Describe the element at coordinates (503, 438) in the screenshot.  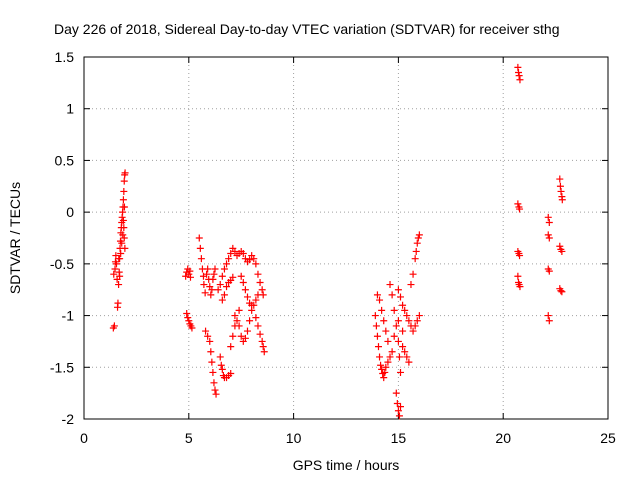
I see `x-tick-label: 20` at that location.